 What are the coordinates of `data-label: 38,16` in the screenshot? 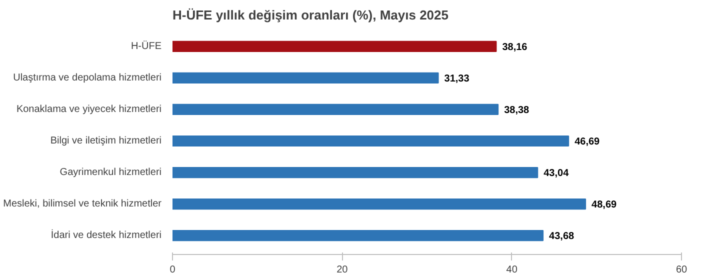 It's located at (515, 47).